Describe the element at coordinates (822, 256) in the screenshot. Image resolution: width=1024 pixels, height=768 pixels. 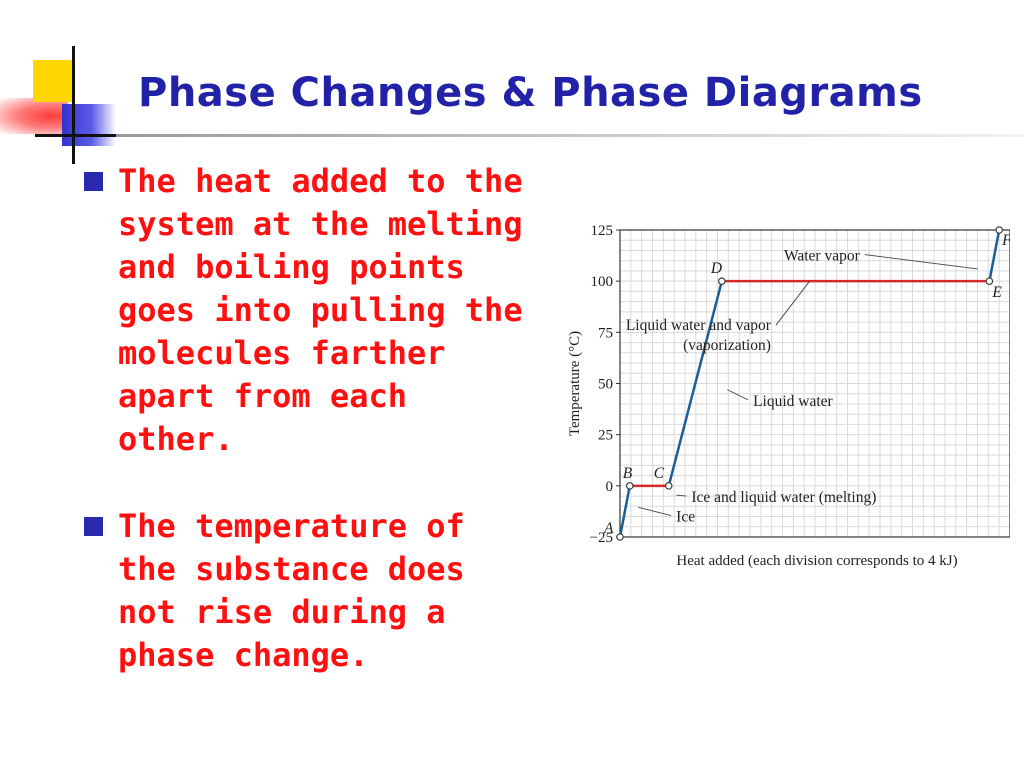
I see `annotation-label: Water vapor` at that location.